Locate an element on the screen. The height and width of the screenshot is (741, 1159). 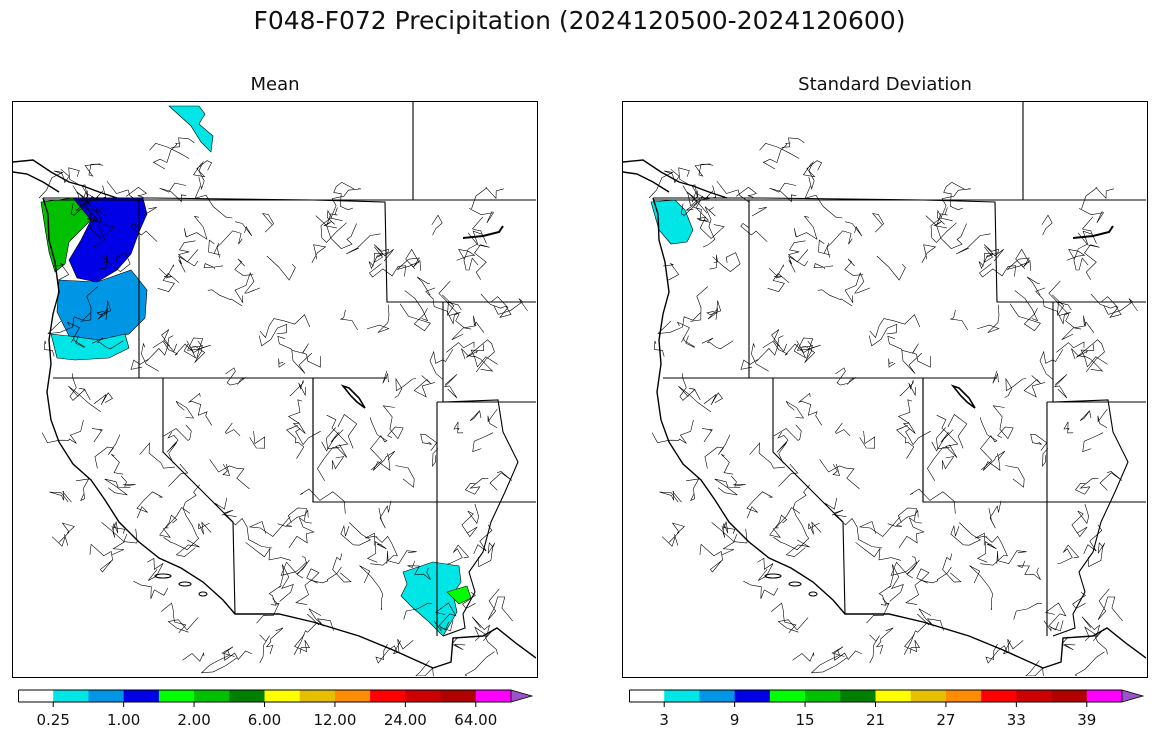
colorbar-tick-label: 64.00 is located at coordinates (476, 720).